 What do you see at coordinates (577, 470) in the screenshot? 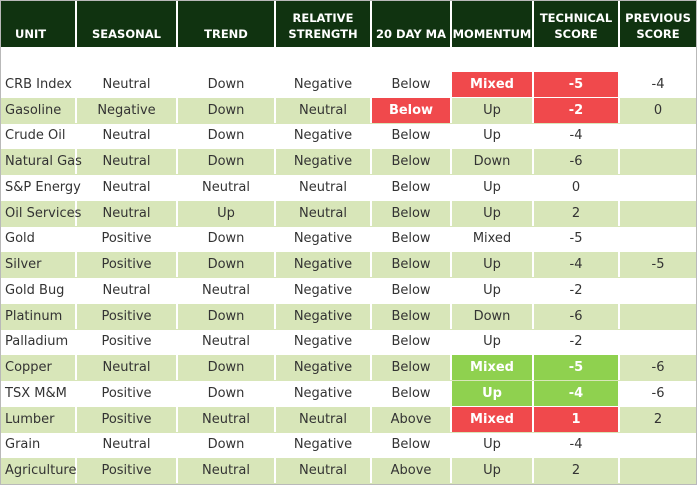
I see `technical-score-cell: 2` at bounding box center [577, 470].